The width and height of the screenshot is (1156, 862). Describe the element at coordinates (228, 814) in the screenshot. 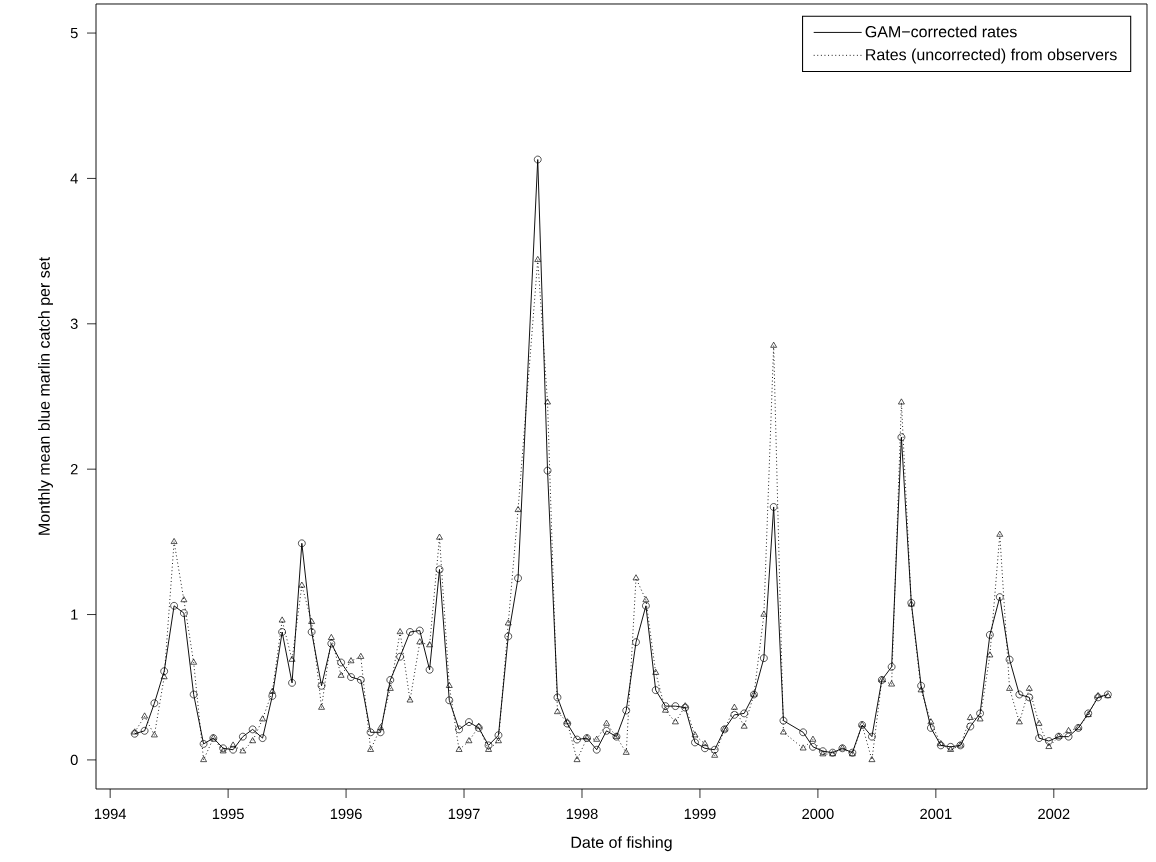

I see `x-tick-label: 1995` at that location.